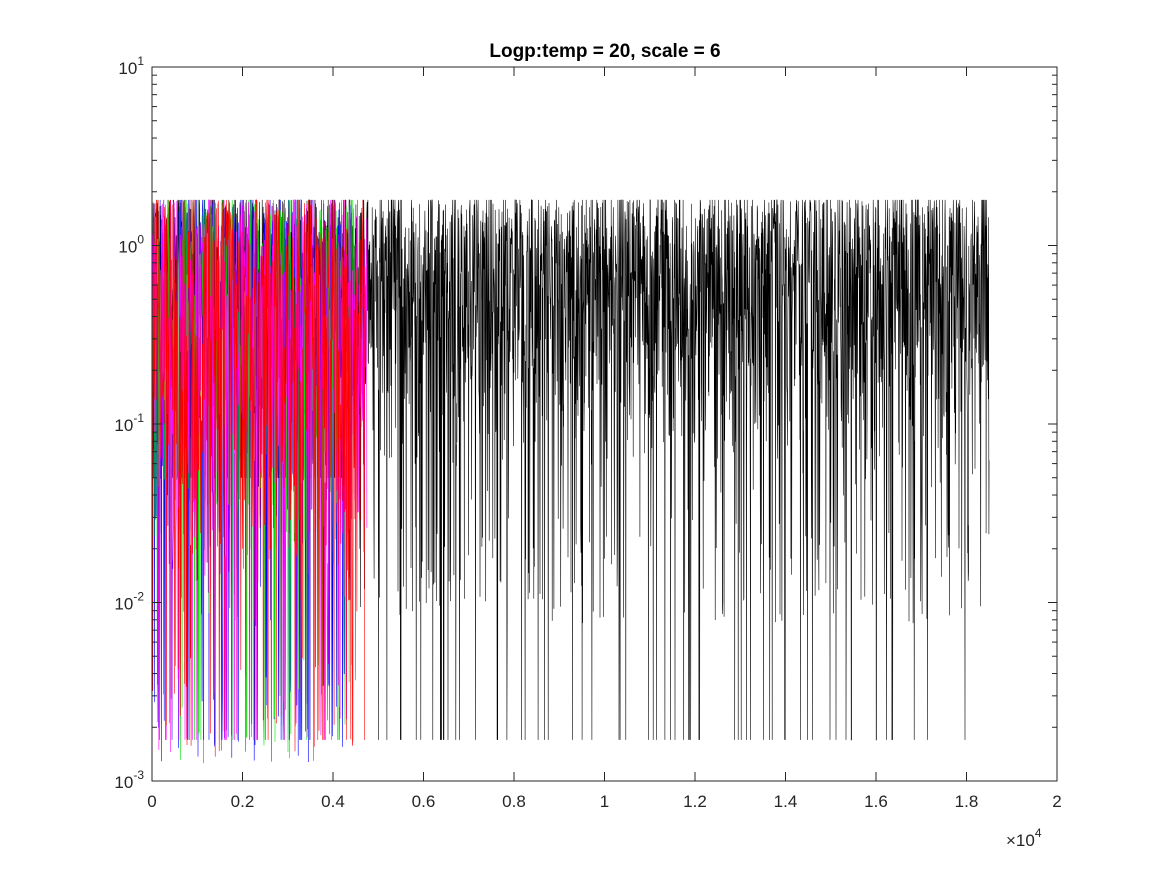  Describe the element at coordinates (1056, 801) in the screenshot. I see `x-tick-label: 2` at that location.